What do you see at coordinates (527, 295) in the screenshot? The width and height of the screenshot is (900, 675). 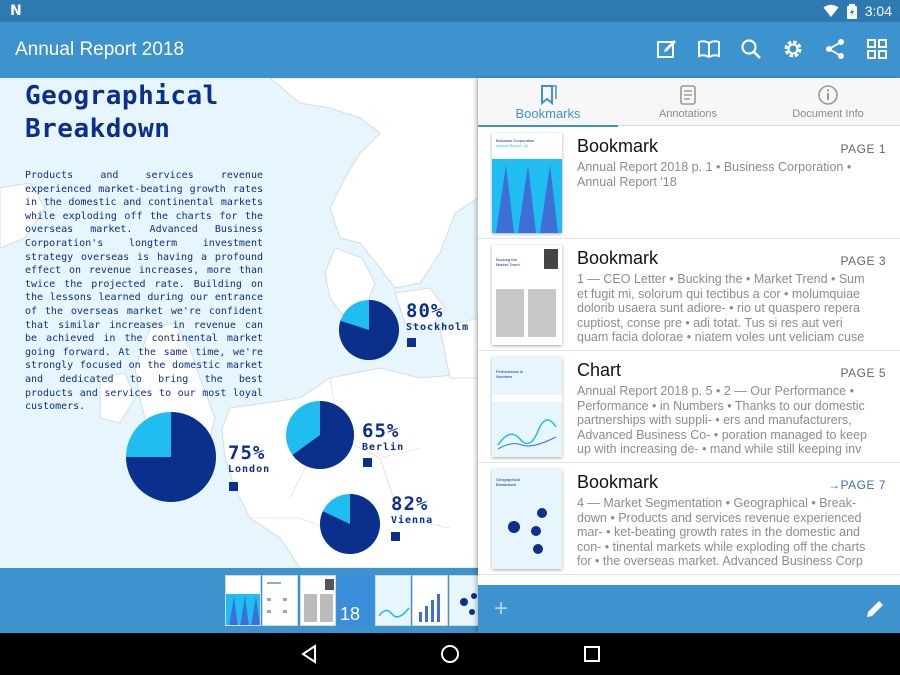 I see `item-thumbnail: Bucking the Market Trend` at bounding box center [527, 295].